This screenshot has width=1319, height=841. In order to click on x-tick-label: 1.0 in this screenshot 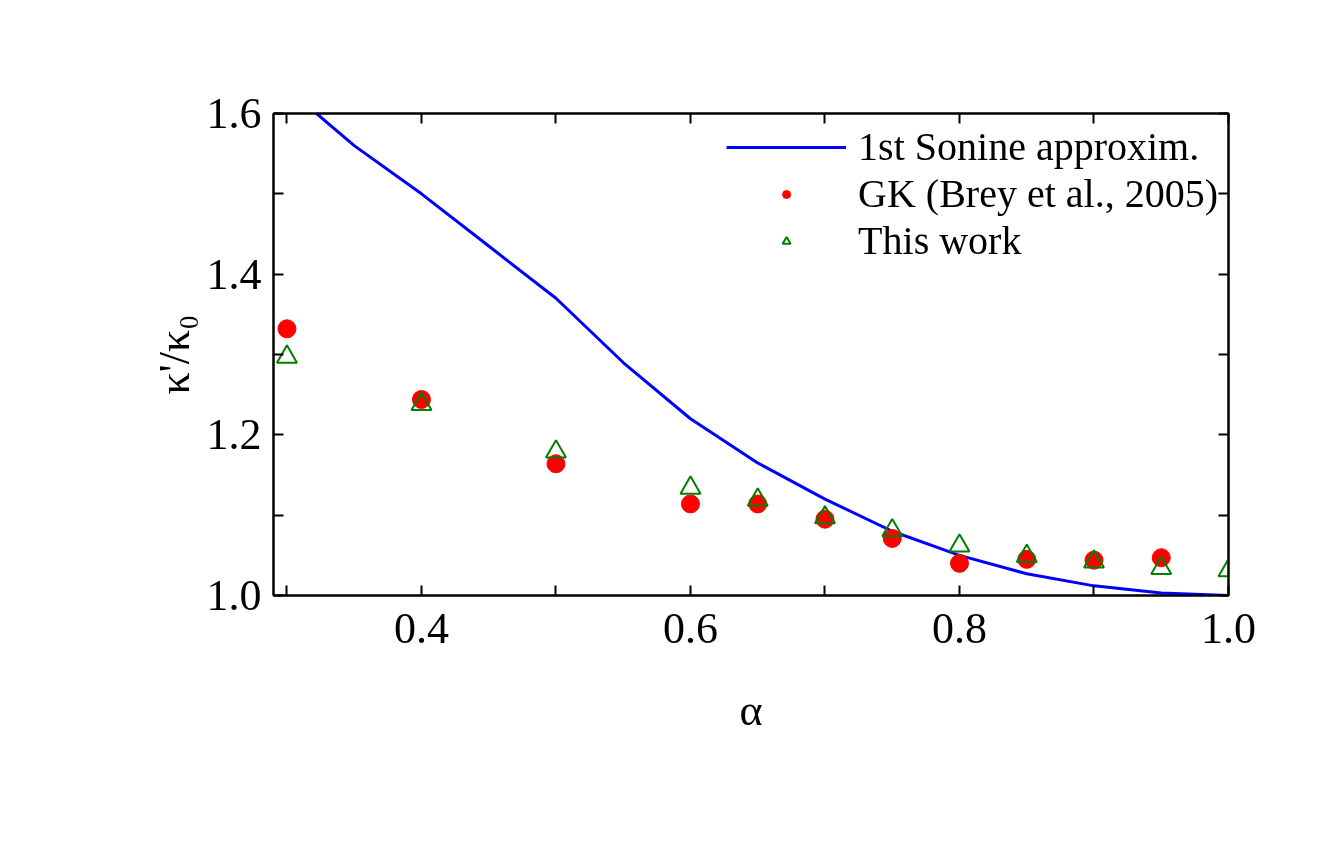, I will do `click(1228, 628)`.